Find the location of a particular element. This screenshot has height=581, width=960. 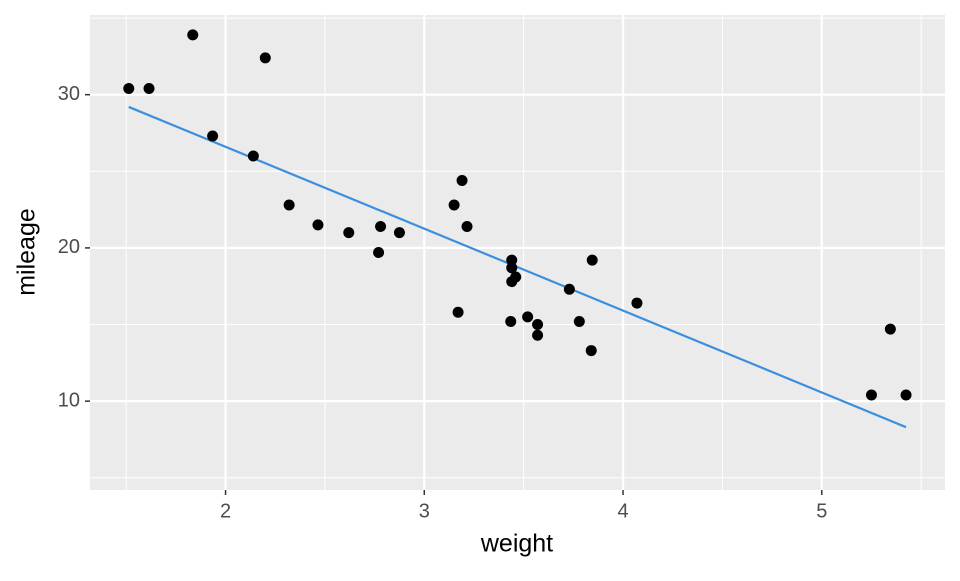

x-axis-title: weight is located at coordinates (516, 544).